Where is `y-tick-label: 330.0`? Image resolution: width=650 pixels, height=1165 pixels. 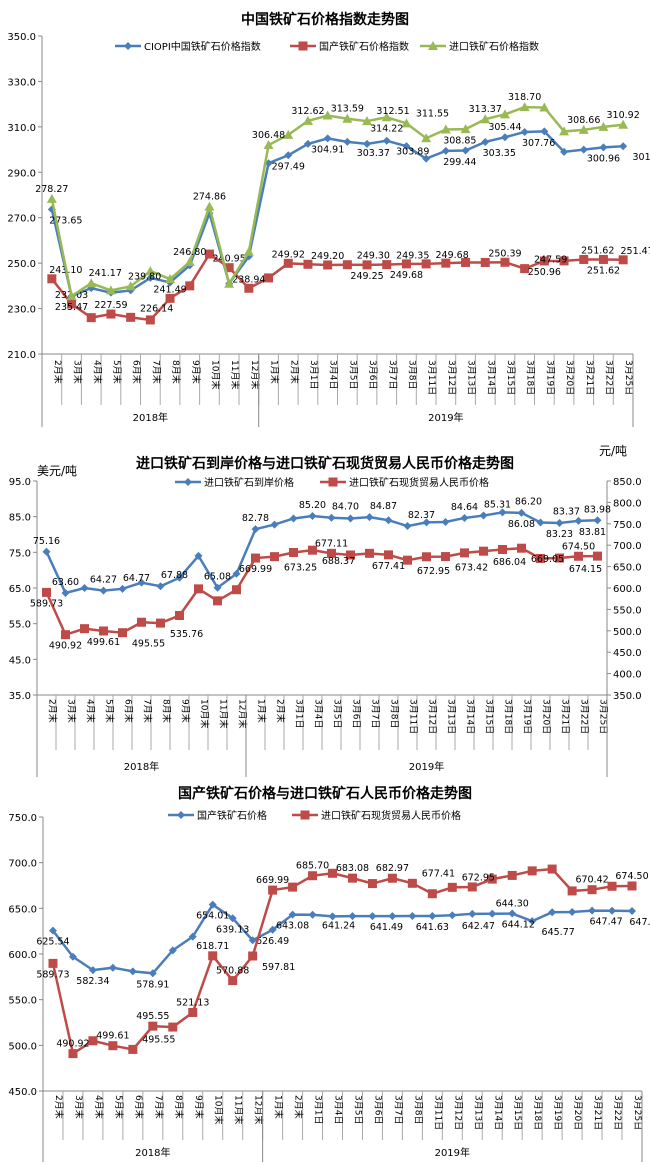
y-tick-label: 330.0 is located at coordinates (21, 82).